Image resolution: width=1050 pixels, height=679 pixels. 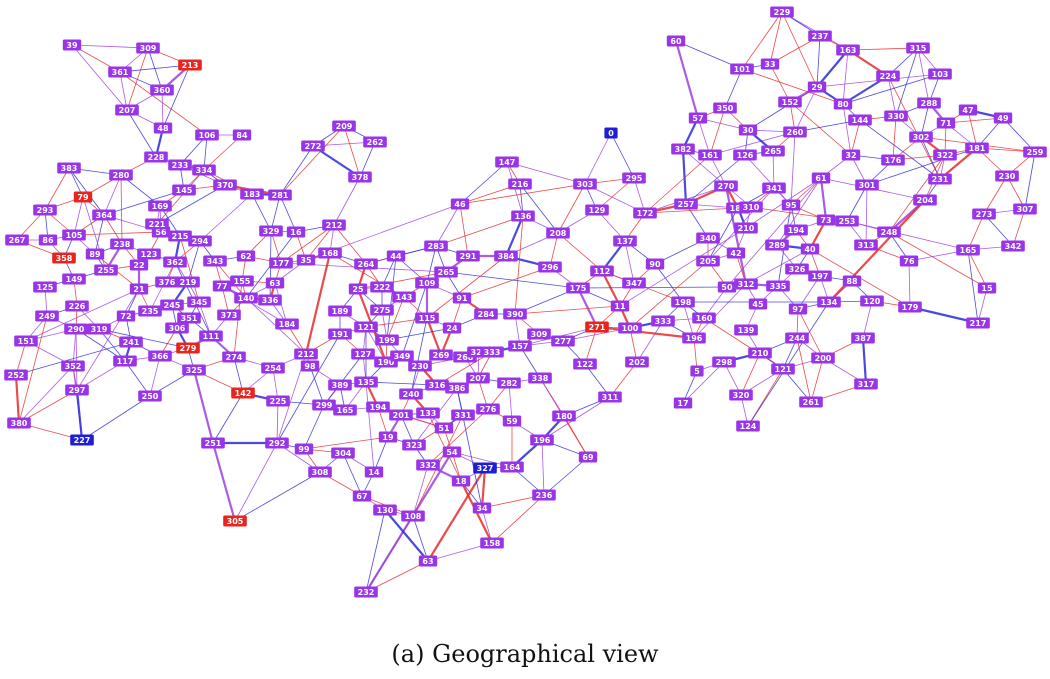 What do you see at coordinates (748, 426) in the screenshot?
I see `graph-node: 124` at bounding box center [748, 426].